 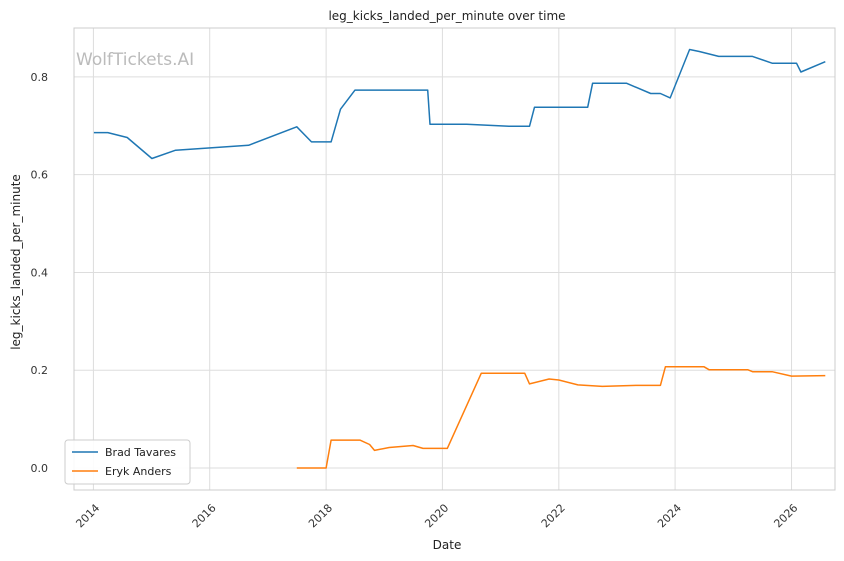 I want to click on y-tick-label: 0.8, so click(x=40, y=77).